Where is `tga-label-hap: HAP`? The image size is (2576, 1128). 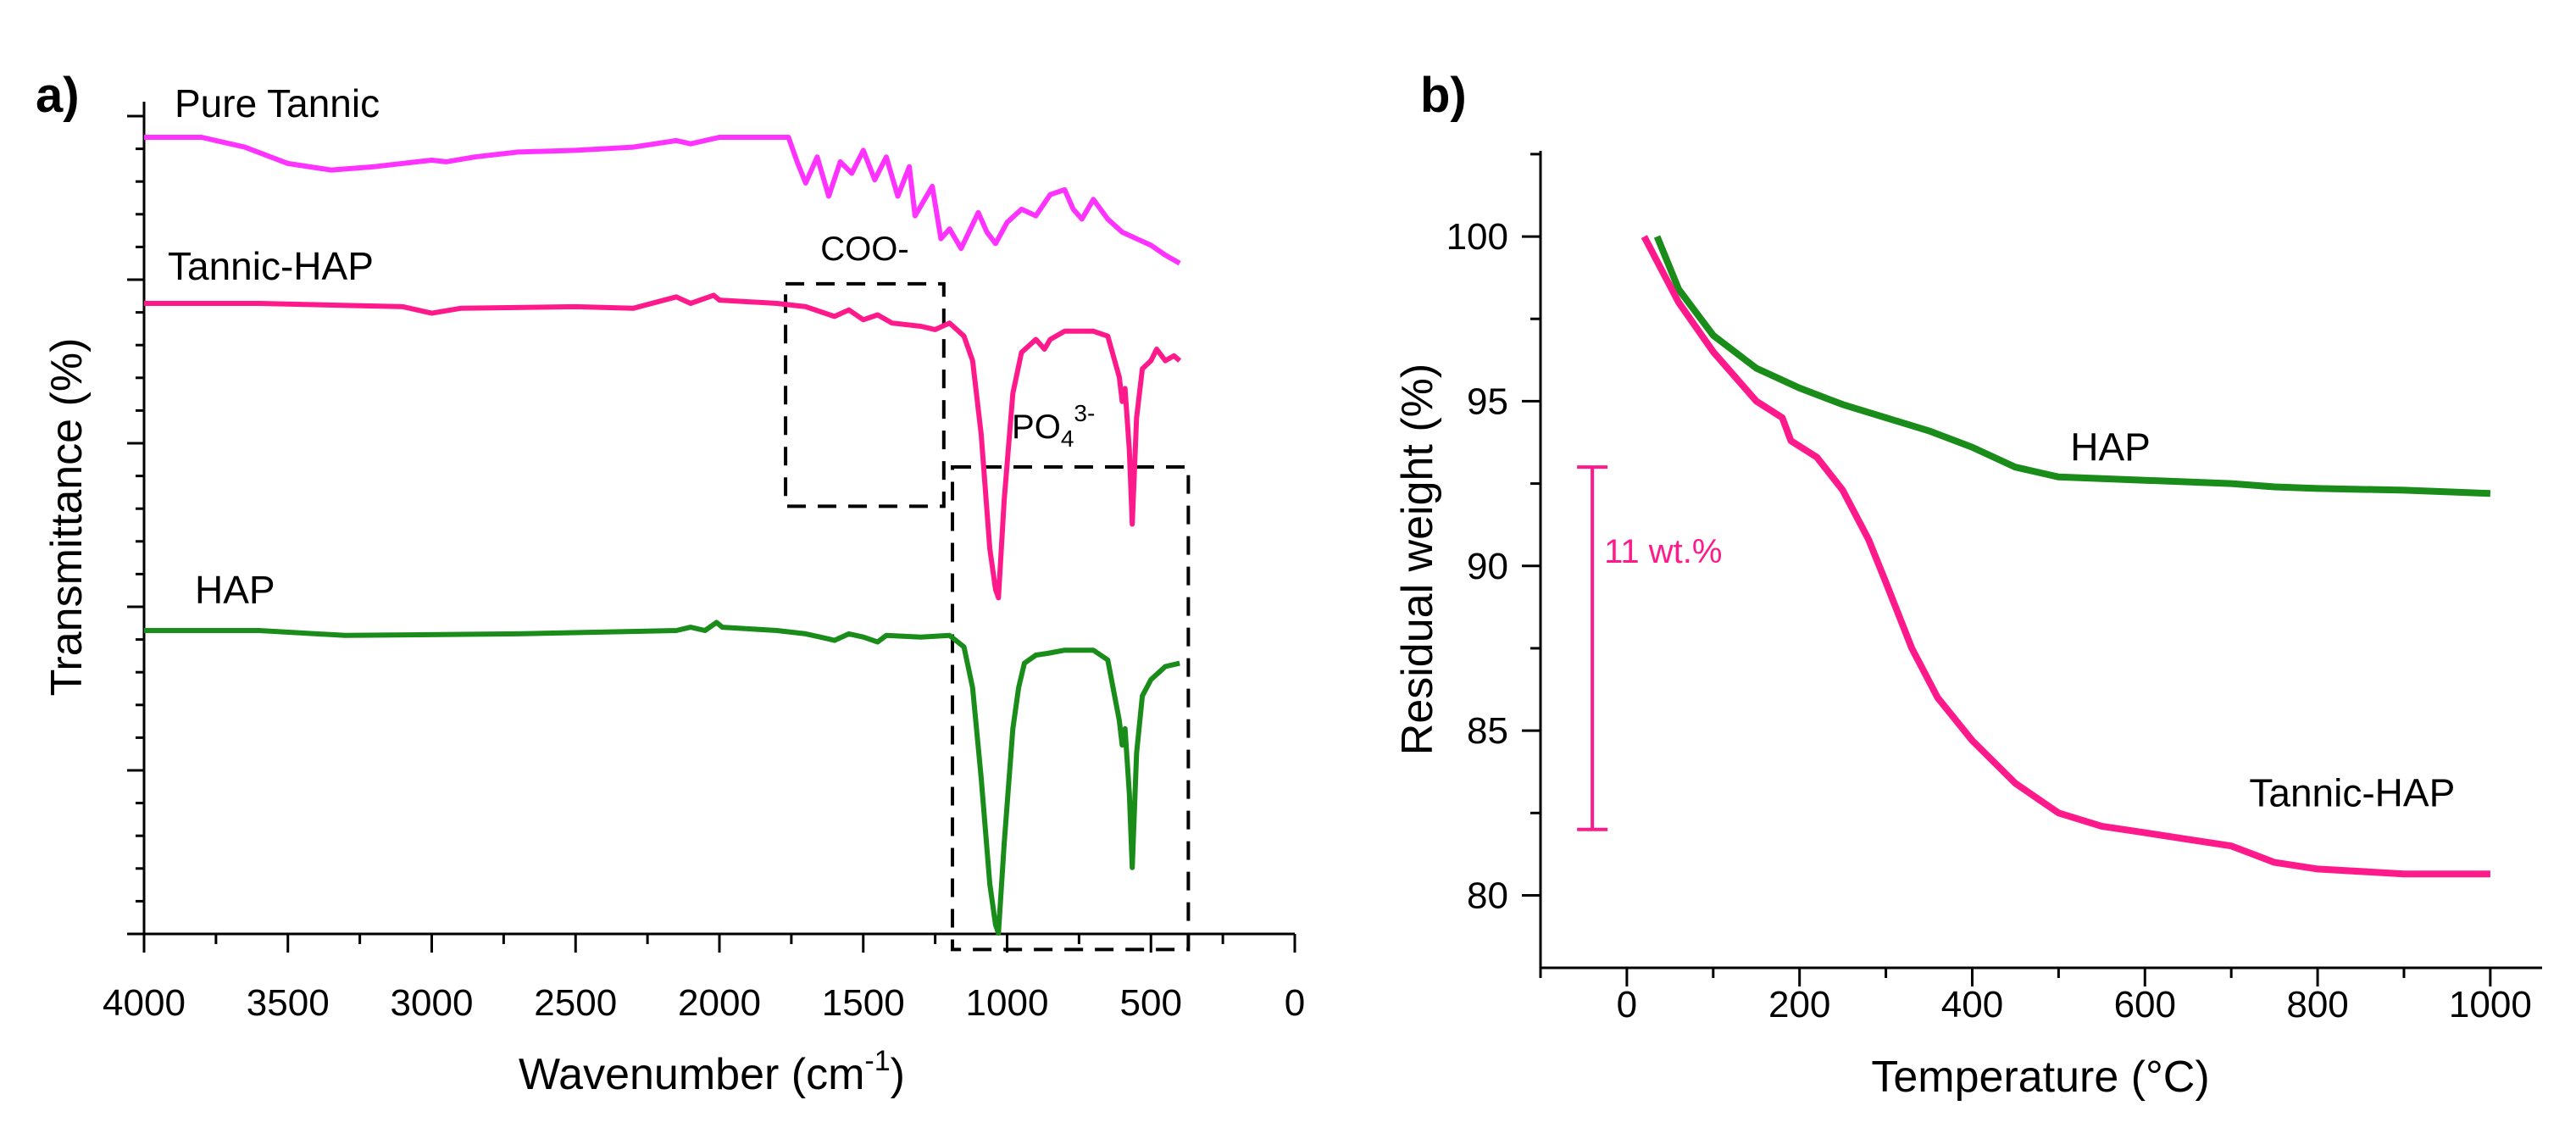
tga-label-hap: HAP is located at coordinates (2110, 447).